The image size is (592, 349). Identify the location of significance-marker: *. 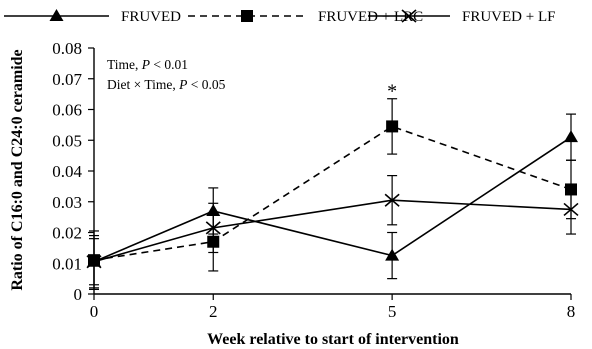
(392, 92).